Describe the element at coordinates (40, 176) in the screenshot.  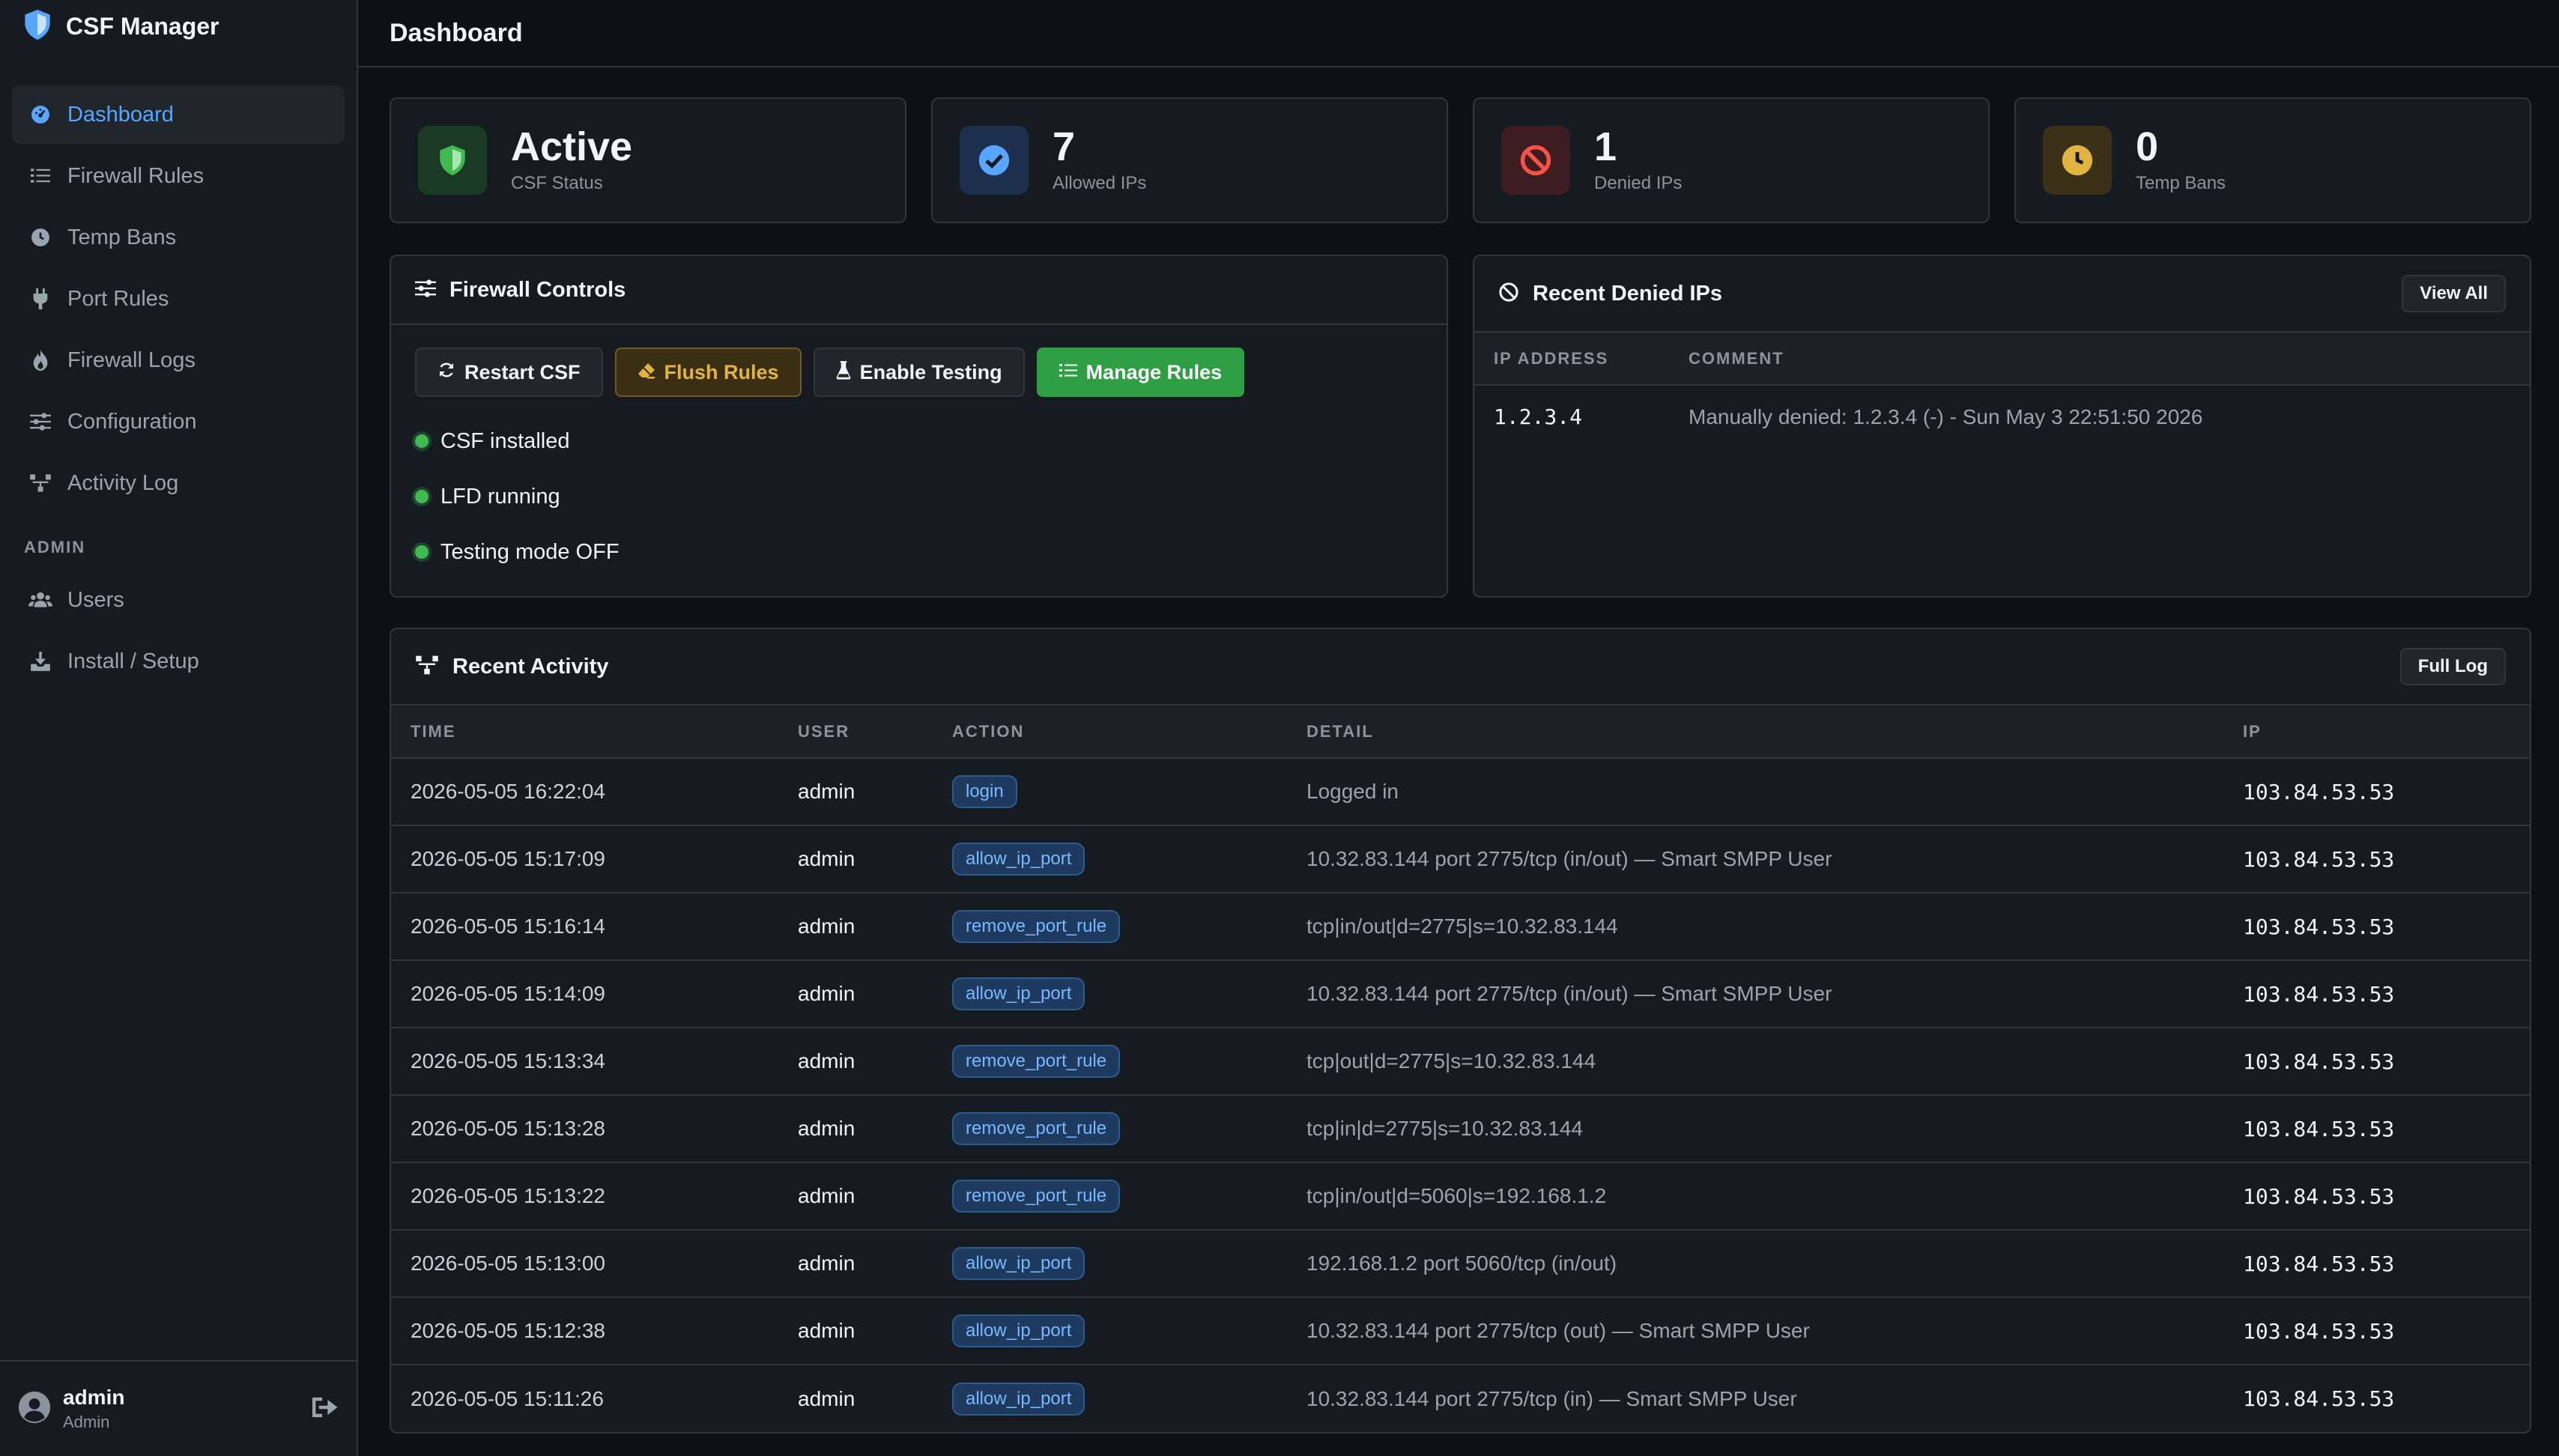
I see `list-icon` at that location.